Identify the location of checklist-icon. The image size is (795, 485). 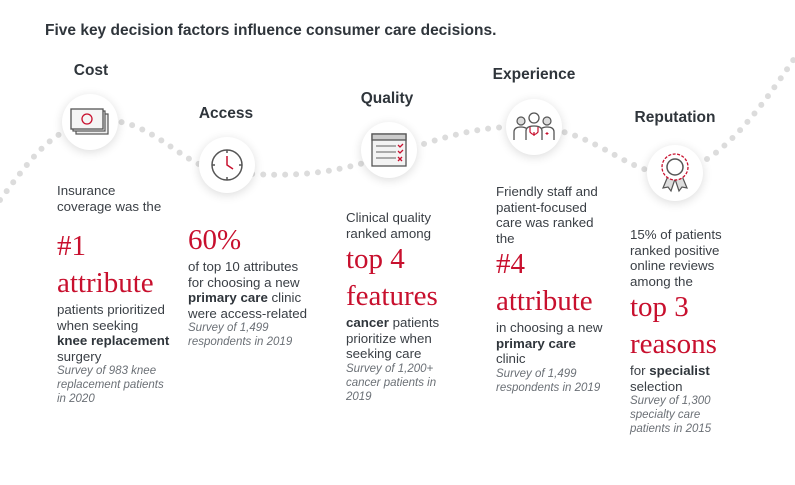
(389, 150).